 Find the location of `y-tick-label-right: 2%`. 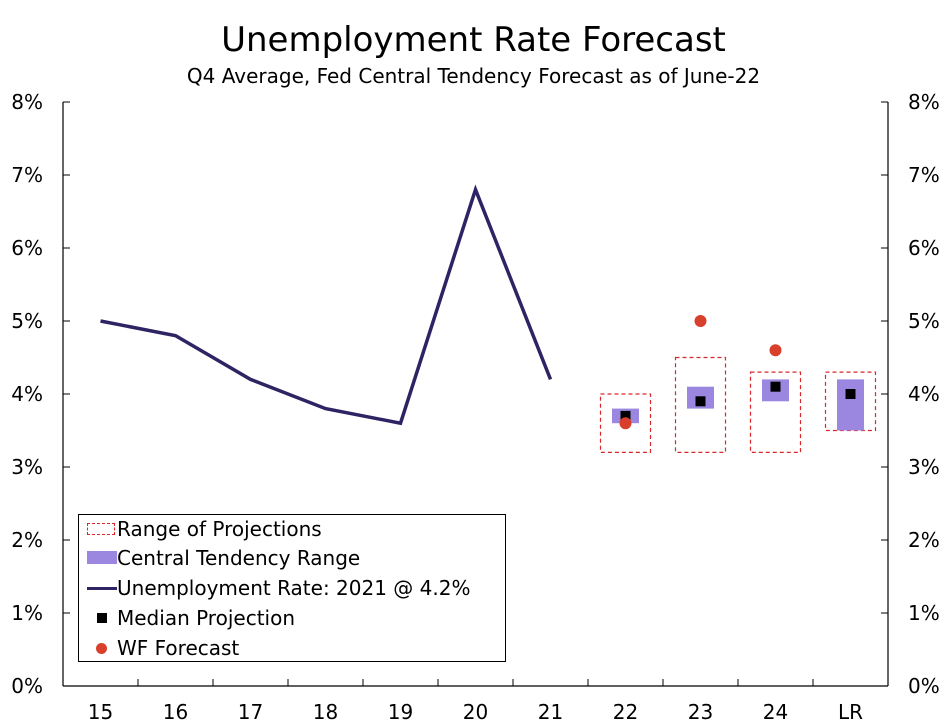

y-tick-label-right: 2% is located at coordinates (924, 540).